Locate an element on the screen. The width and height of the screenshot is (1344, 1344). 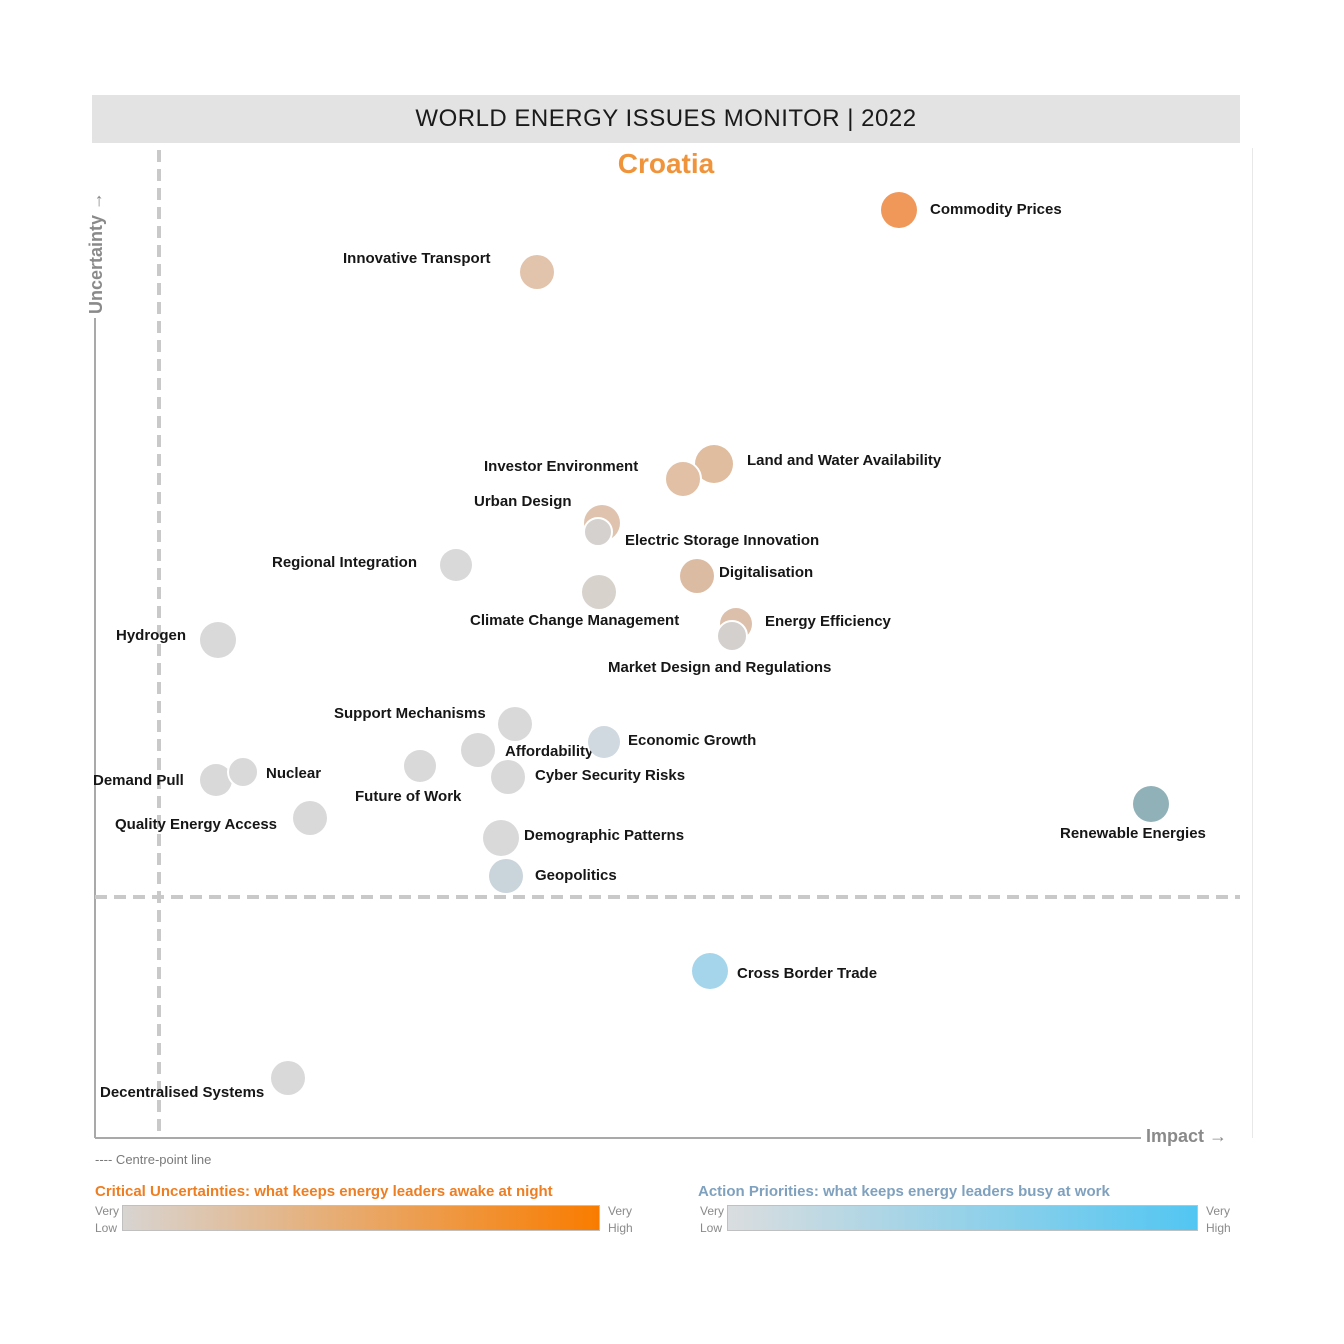
bubble-regional-integration is located at coordinates (456, 565).